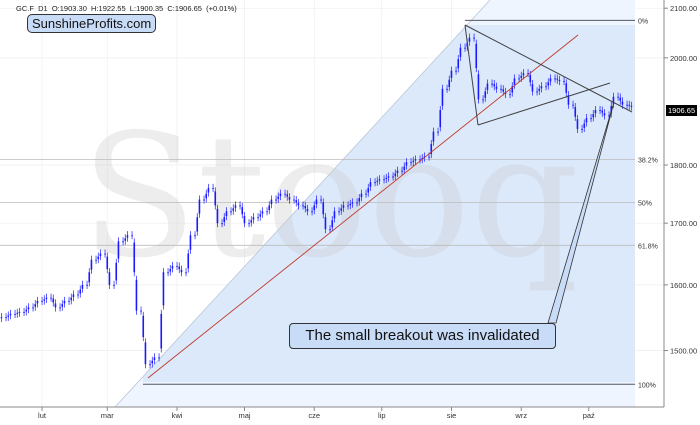 This screenshot has height=425, width=700. I want to click on x-tick-label: kwi, so click(177, 415).